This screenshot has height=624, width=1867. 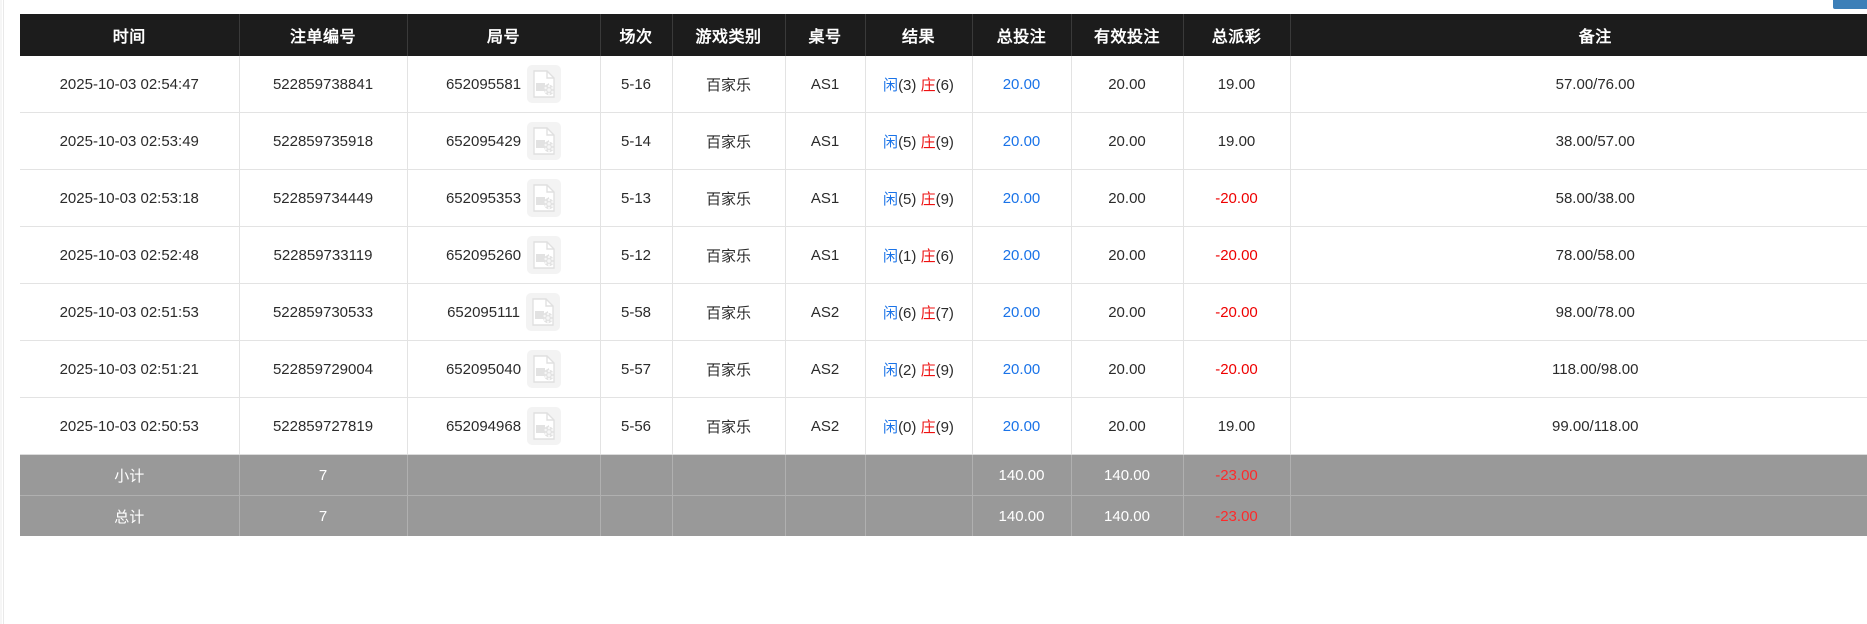 What do you see at coordinates (907, 256) in the screenshot?
I see `result-player-value: (1)` at bounding box center [907, 256].